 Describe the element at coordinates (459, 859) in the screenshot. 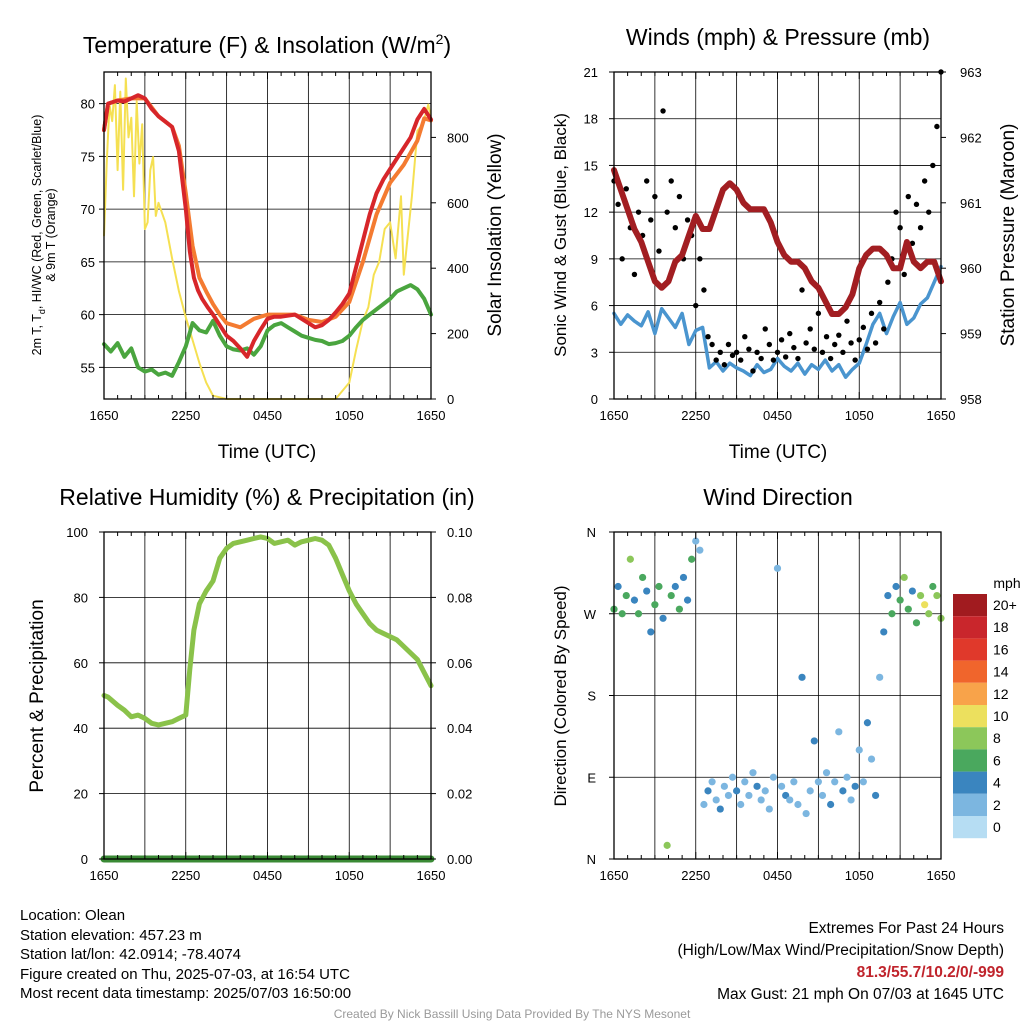

I see `y2-tick-label: 0.00` at that location.